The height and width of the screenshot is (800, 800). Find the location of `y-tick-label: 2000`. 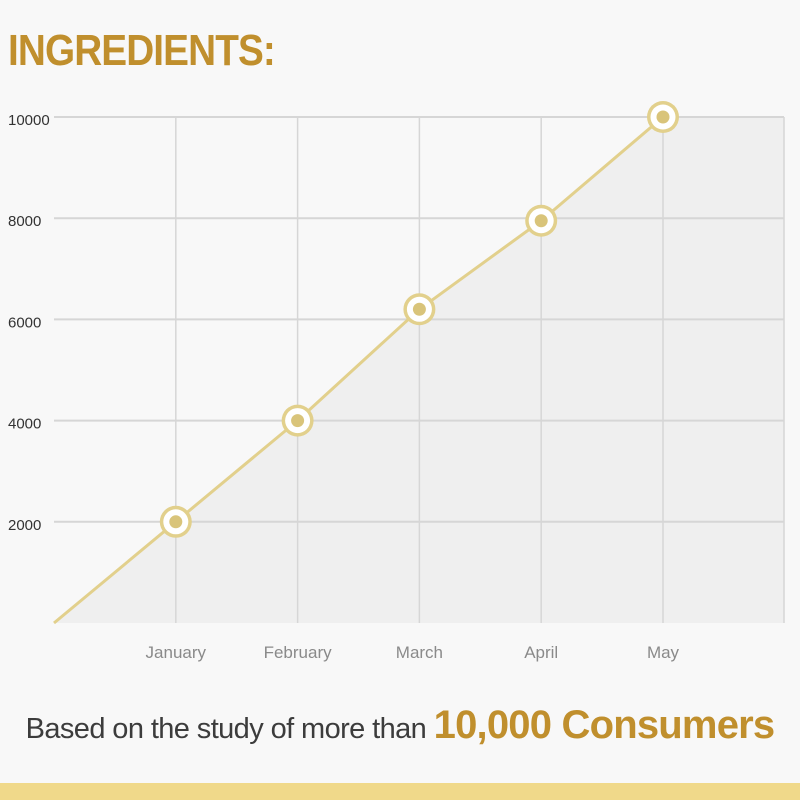

y-tick-label: 2000 is located at coordinates (24, 525).